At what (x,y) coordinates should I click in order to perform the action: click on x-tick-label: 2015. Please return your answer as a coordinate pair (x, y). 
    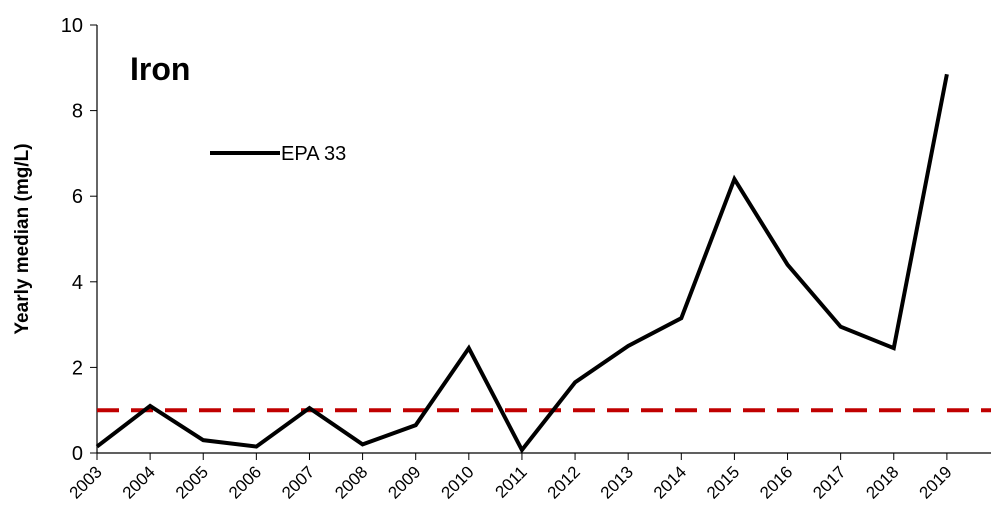
    Looking at the image, I should click on (723, 482).